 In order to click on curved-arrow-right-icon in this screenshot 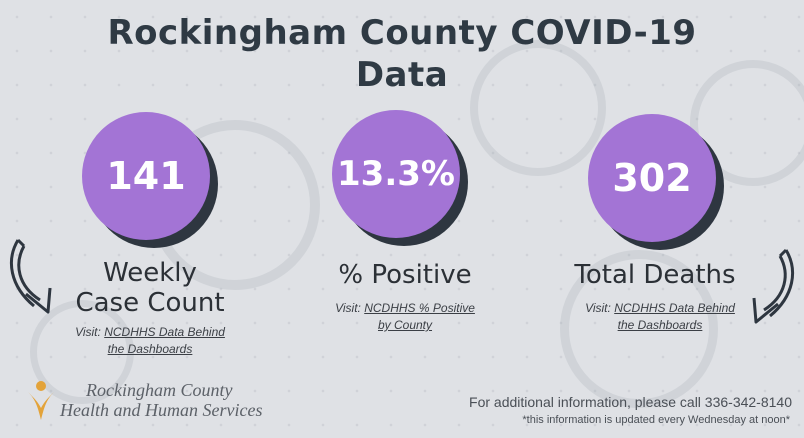, I will do `click(773, 286)`.